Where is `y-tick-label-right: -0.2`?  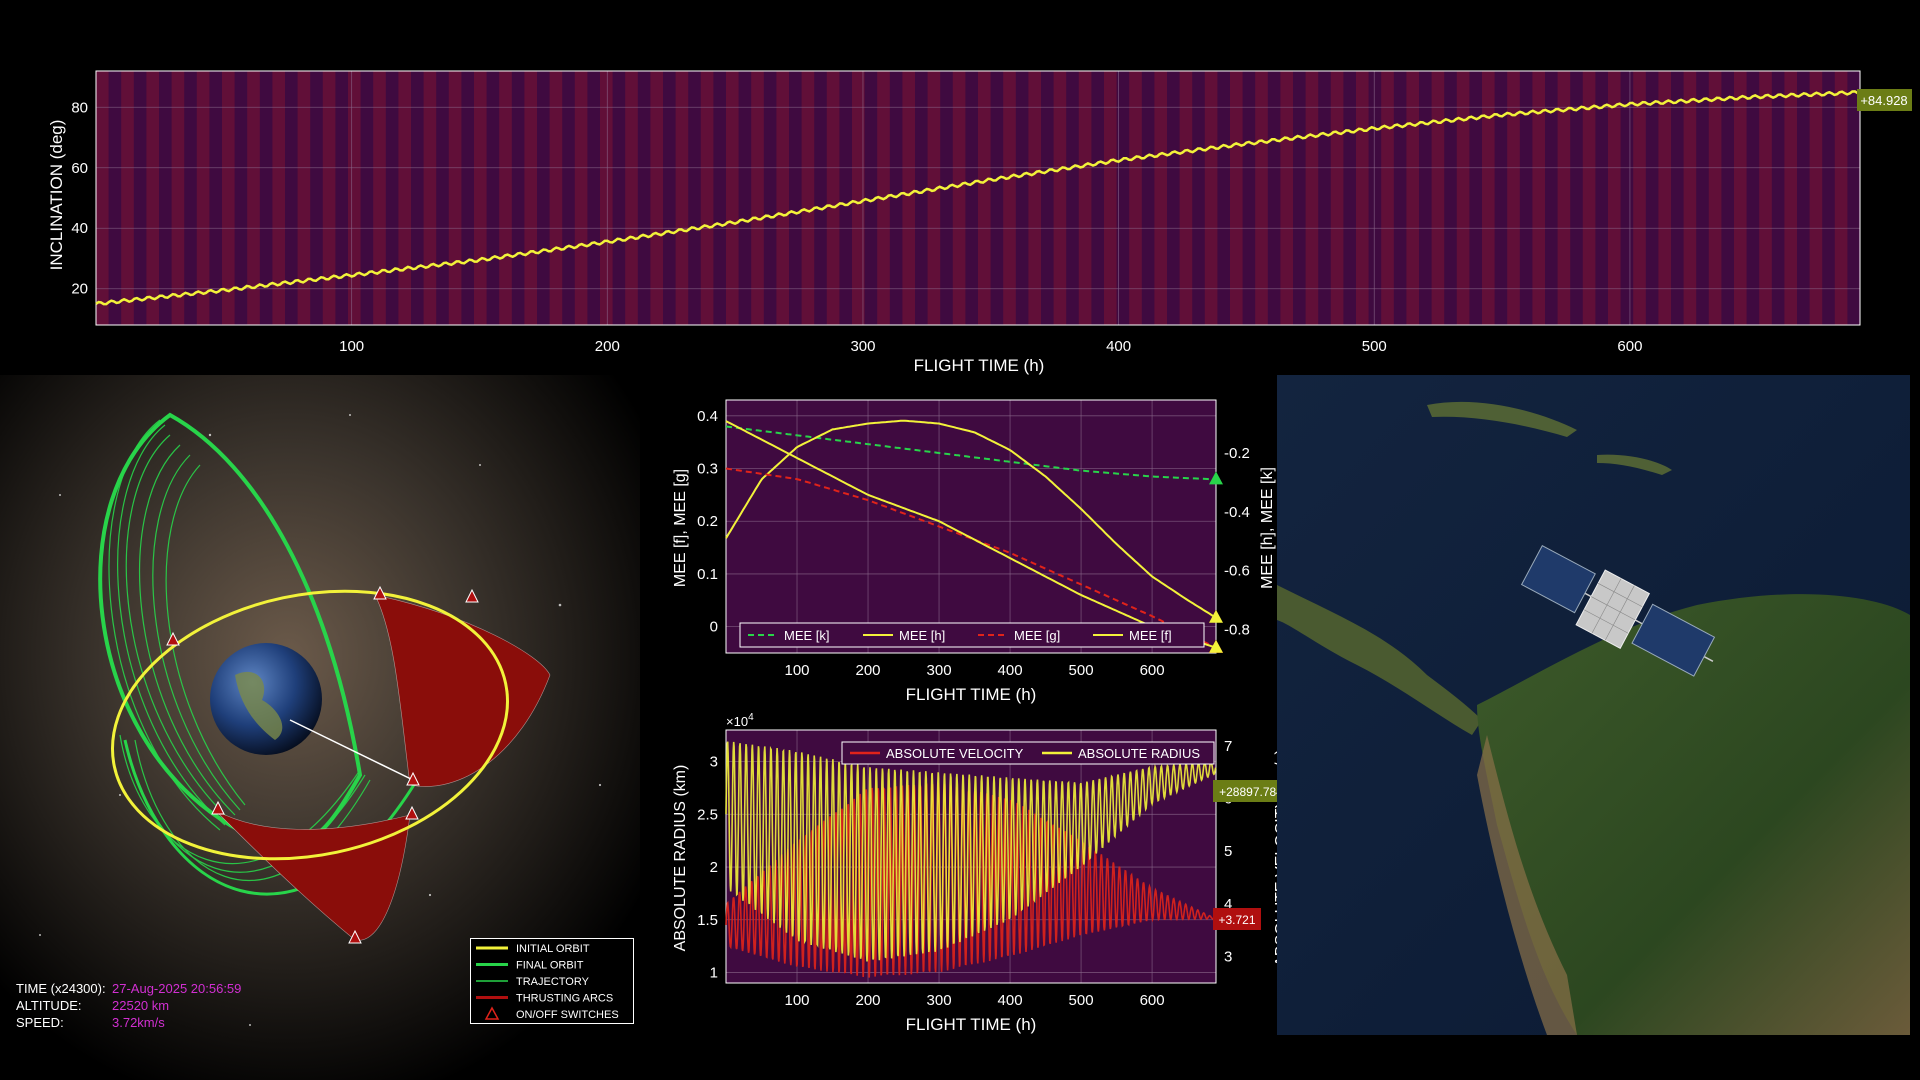
y-tick-label-right: -0.2 is located at coordinates (1237, 453).